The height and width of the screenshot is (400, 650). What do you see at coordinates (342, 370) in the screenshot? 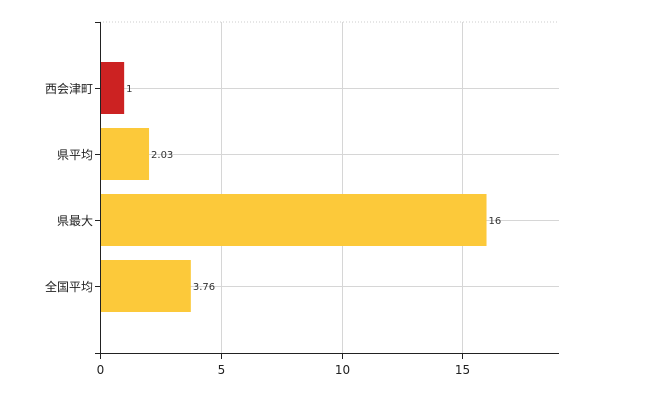
I see `x-tick-label-2: 10` at bounding box center [342, 370].